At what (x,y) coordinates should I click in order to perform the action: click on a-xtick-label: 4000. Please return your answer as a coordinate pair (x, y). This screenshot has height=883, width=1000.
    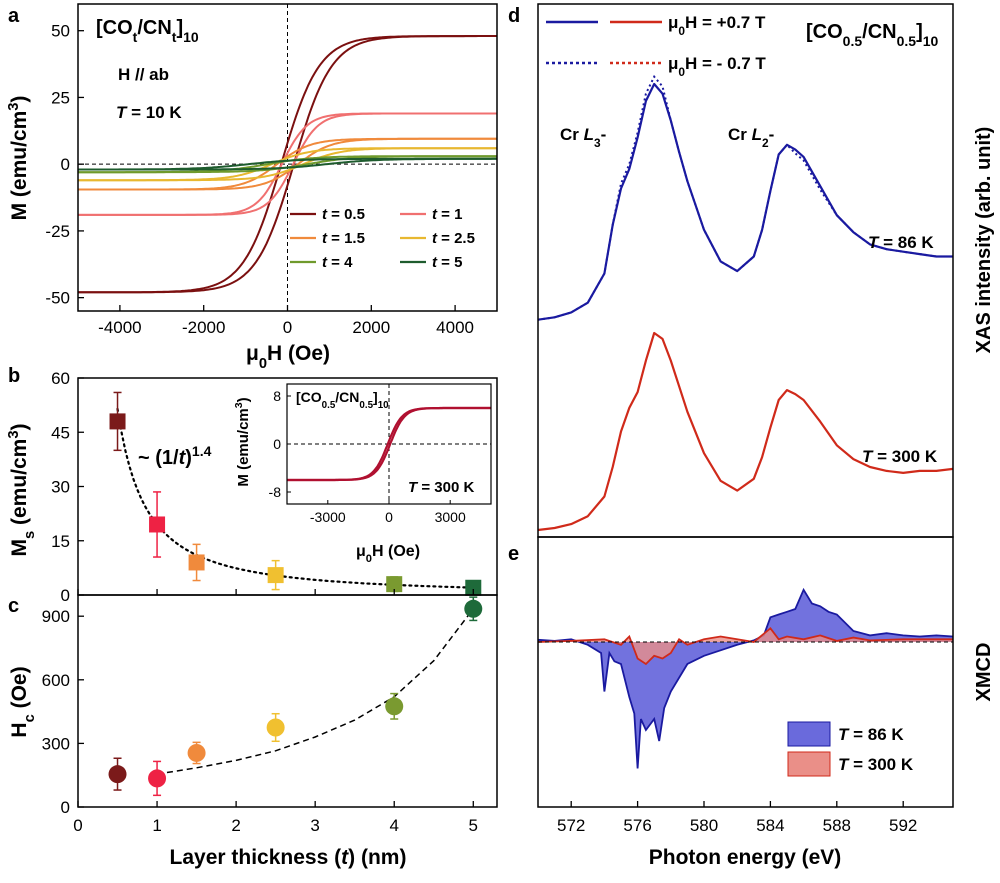
    Looking at the image, I should click on (455, 327).